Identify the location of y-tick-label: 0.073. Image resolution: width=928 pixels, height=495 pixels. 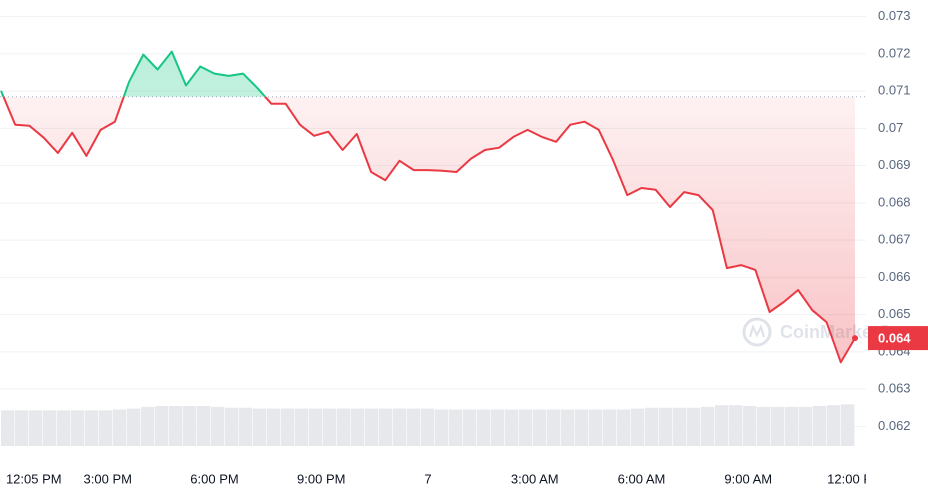
(894, 15).